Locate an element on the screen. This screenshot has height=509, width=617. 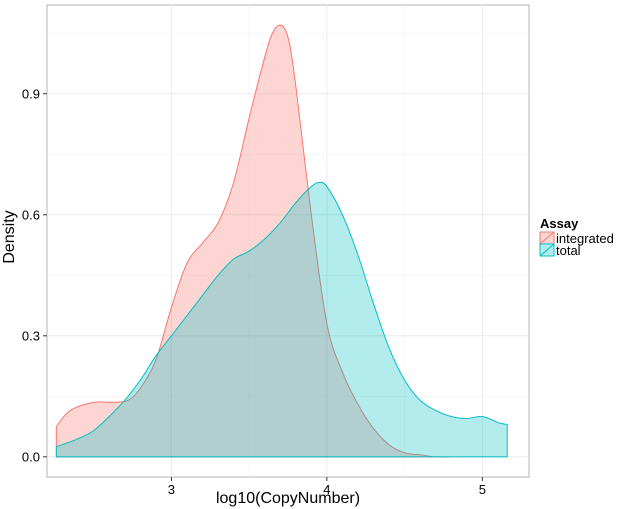
x-tick-label: 4 is located at coordinates (326, 489).